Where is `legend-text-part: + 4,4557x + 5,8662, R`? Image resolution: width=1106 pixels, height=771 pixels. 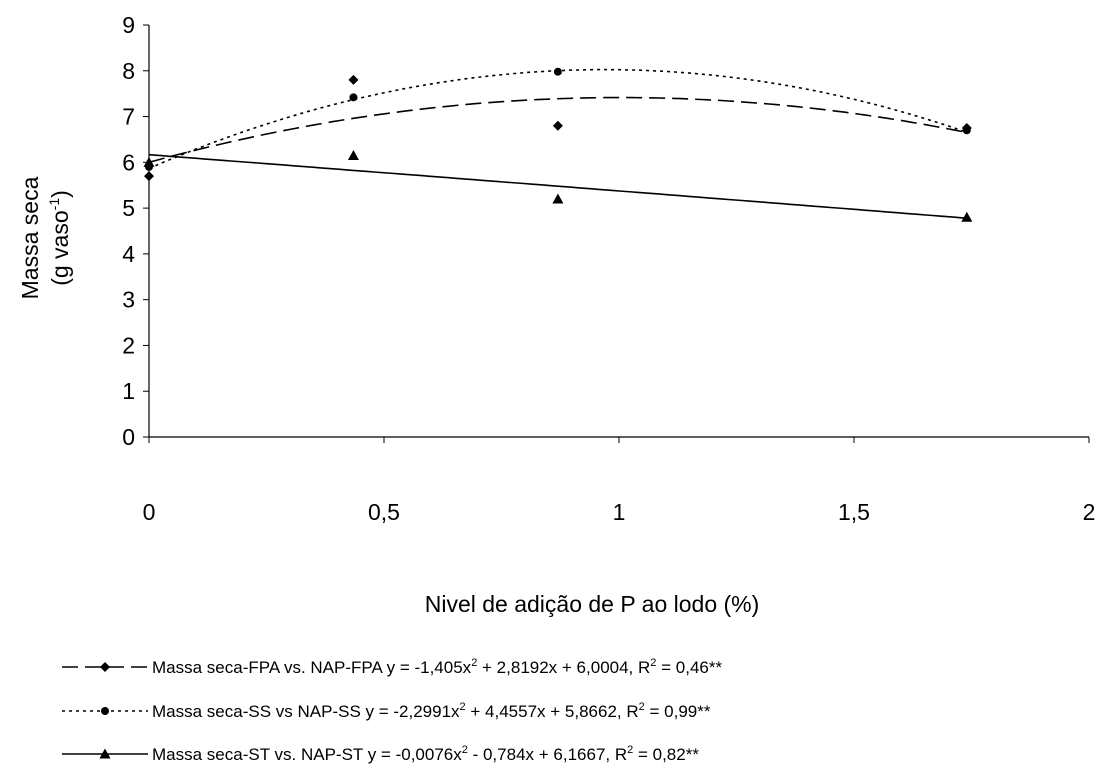 legend-text-part: + 4,4557x + 5,8662, R is located at coordinates (552, 711).